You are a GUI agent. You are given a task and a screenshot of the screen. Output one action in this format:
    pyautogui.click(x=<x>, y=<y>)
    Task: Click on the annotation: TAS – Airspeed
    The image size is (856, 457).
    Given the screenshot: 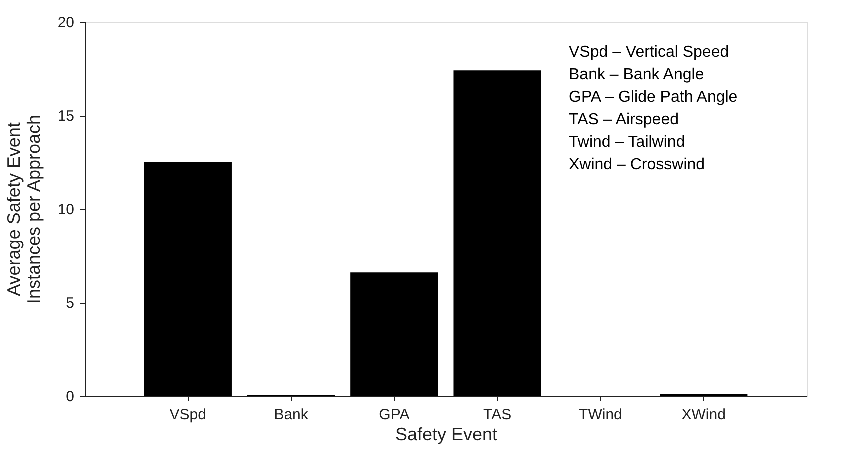 What is the action you would take?
    pyautogui.click(x=624, y=120)
    